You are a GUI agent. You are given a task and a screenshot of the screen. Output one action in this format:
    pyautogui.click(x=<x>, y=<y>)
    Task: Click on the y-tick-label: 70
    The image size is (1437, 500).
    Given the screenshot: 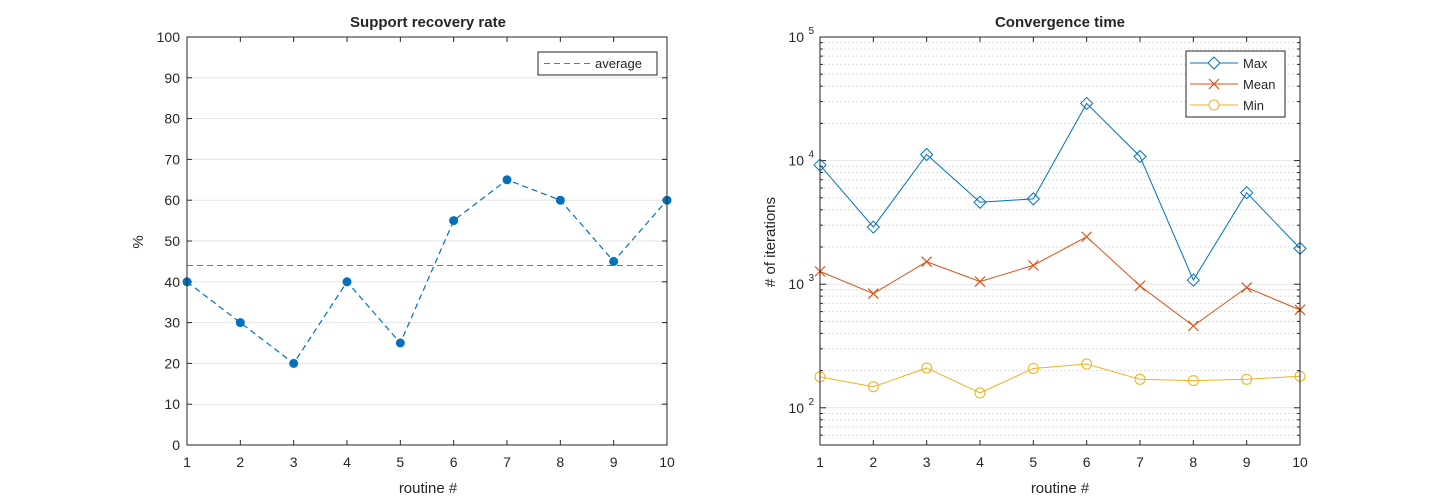 What is the action you would take?
    pyautogui.click(x=172, y=159)
    